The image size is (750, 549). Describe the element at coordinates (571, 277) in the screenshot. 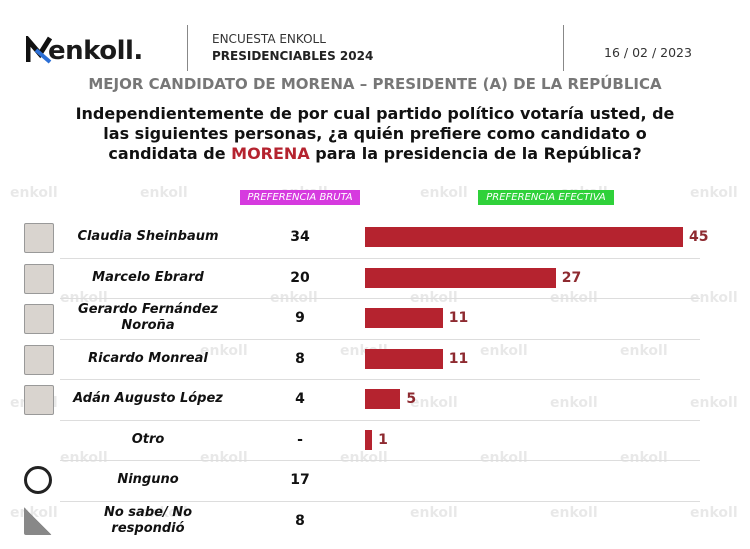

I see `value-label: 27` at that location.